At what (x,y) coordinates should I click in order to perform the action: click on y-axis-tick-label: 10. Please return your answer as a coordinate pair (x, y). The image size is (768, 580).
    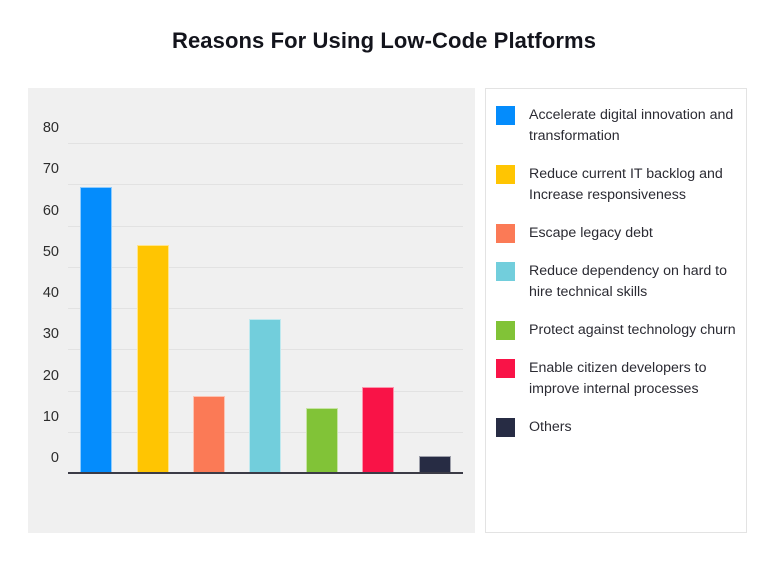
    Looking at the image, I should click on (50, 416).